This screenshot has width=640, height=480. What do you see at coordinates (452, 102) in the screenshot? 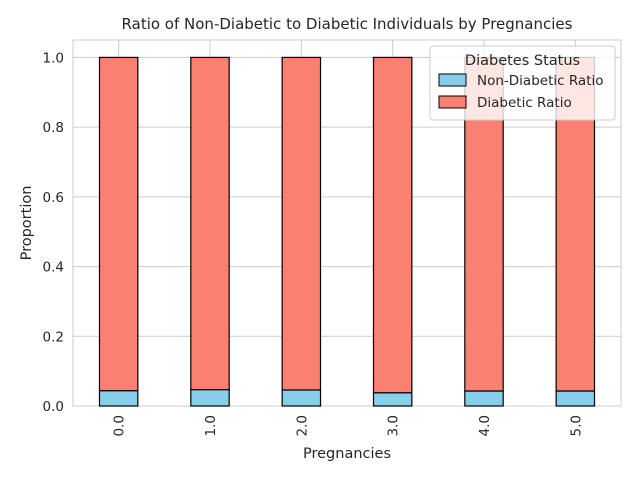
I see `legend-swatch-diabetic-ratio` at bounding box center [452, 102].